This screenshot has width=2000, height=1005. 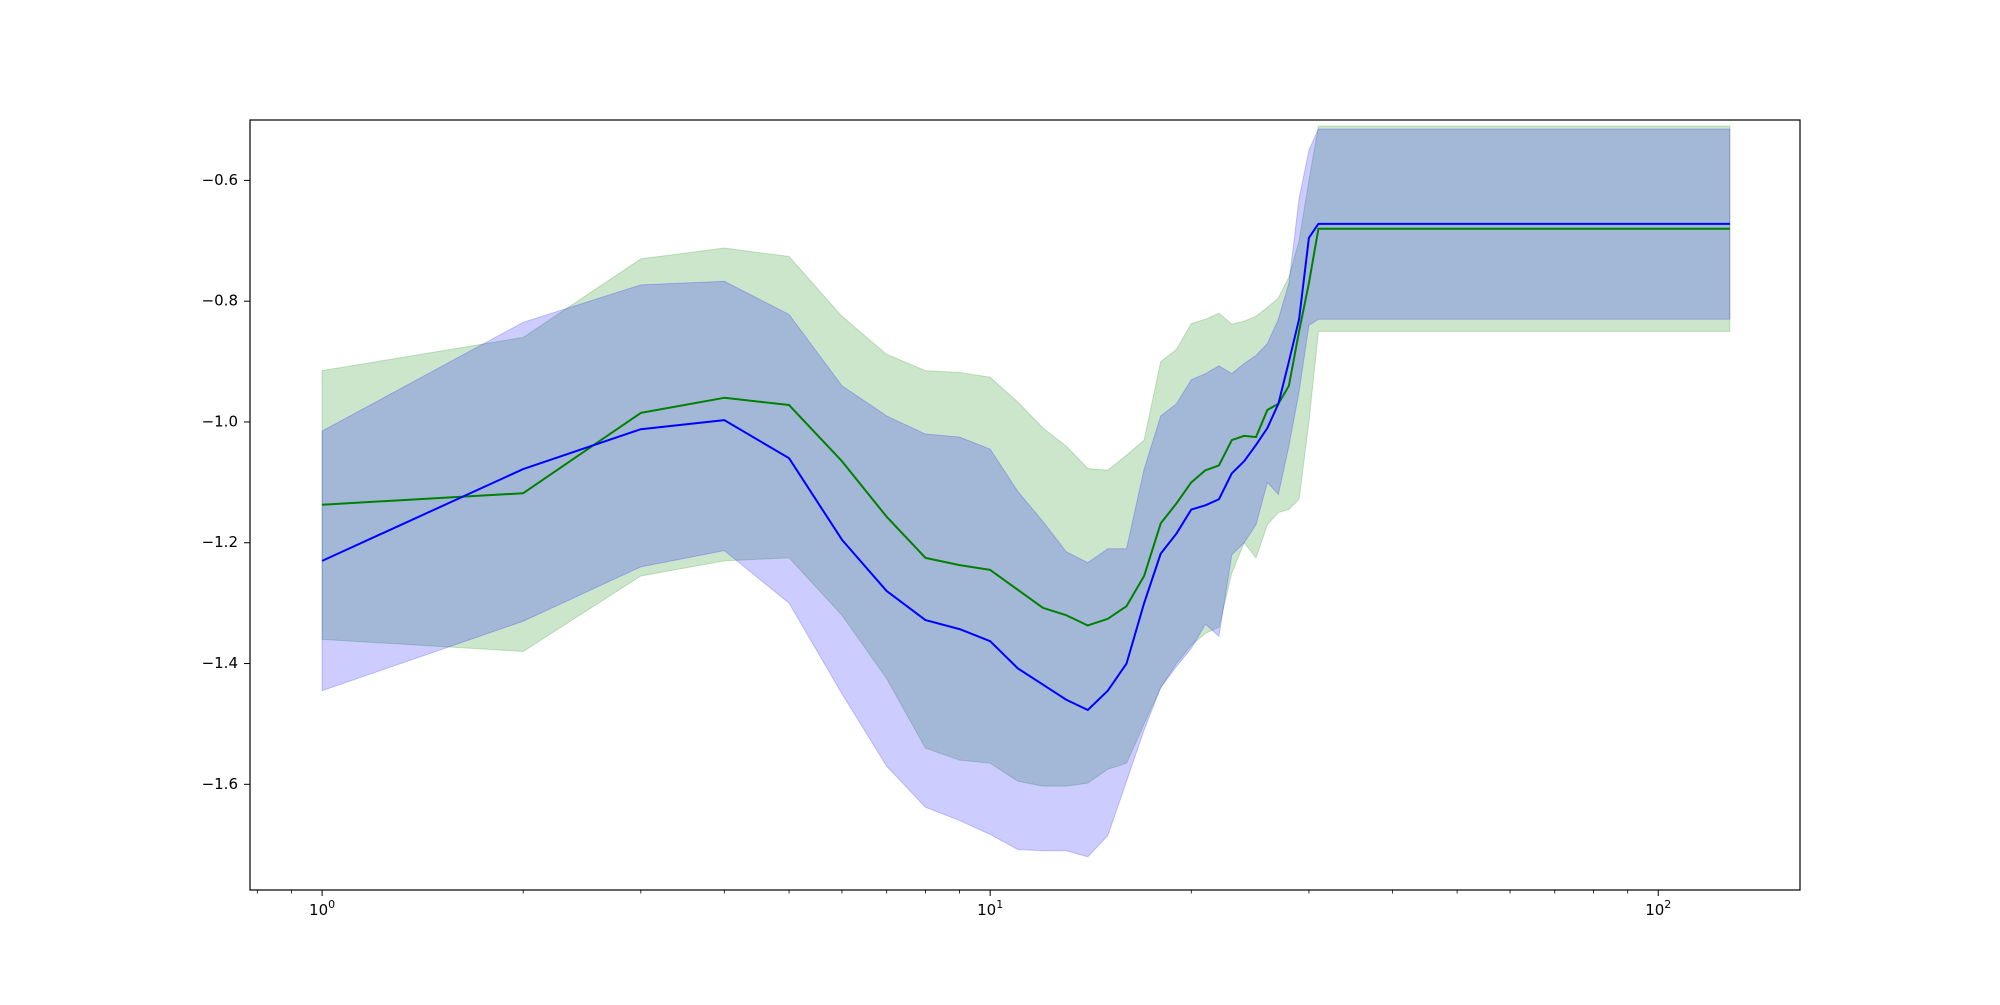 I want to click on y-tick-label: −1.2, so click(x=220, y=542).